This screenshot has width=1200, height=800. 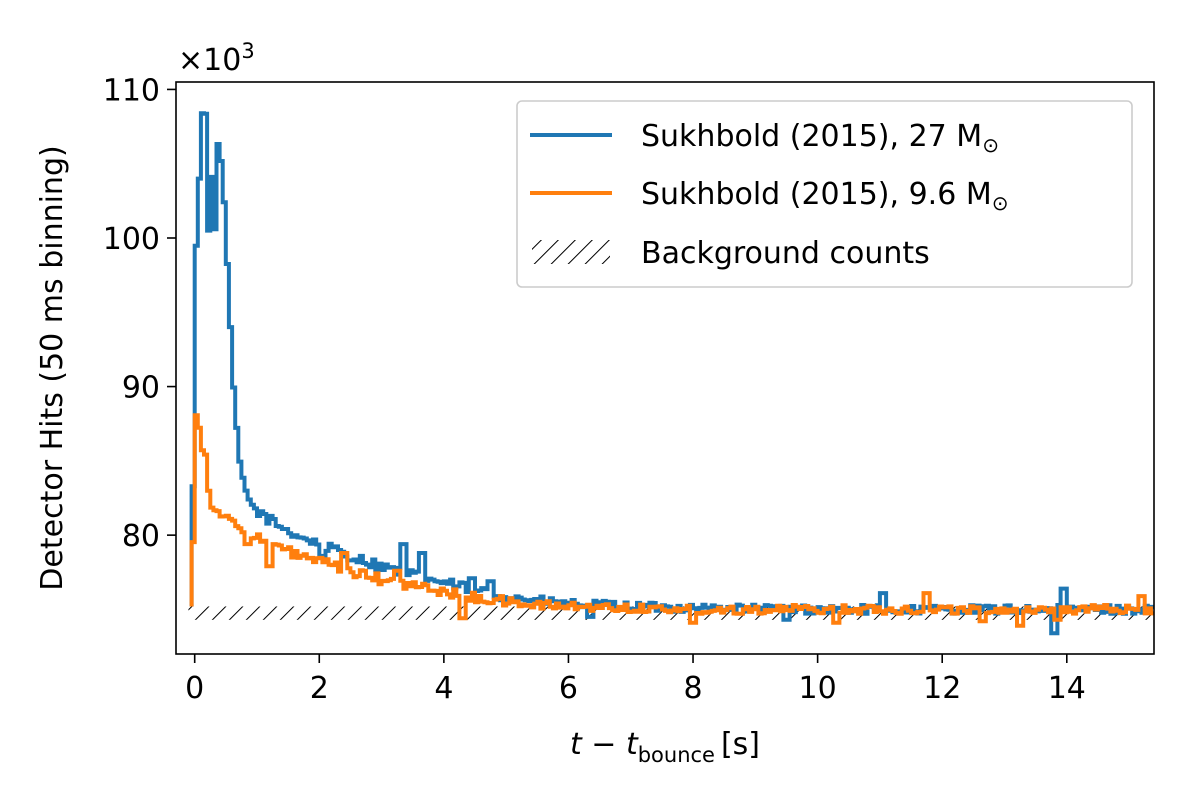 I want to click on legend-box, so click(x=824, y=194).